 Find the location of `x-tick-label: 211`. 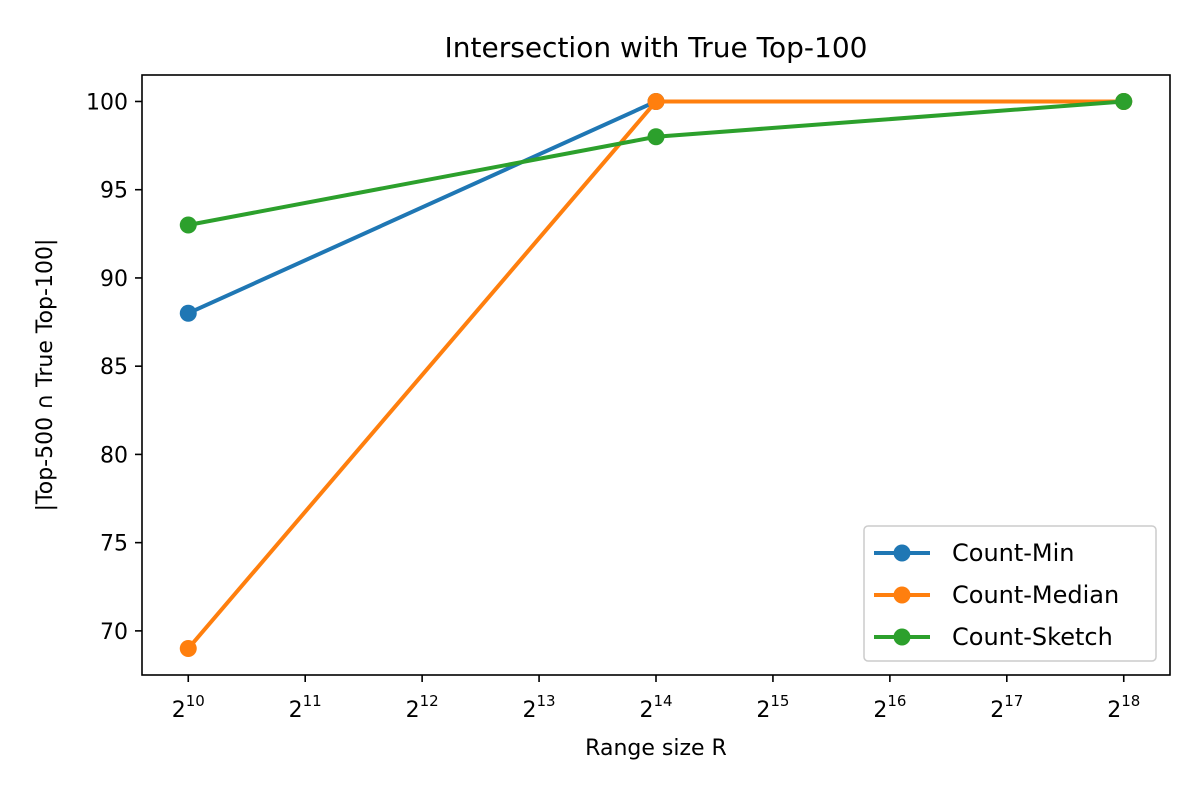

x-tick-label: 211 is located at coordinates (305, 707).